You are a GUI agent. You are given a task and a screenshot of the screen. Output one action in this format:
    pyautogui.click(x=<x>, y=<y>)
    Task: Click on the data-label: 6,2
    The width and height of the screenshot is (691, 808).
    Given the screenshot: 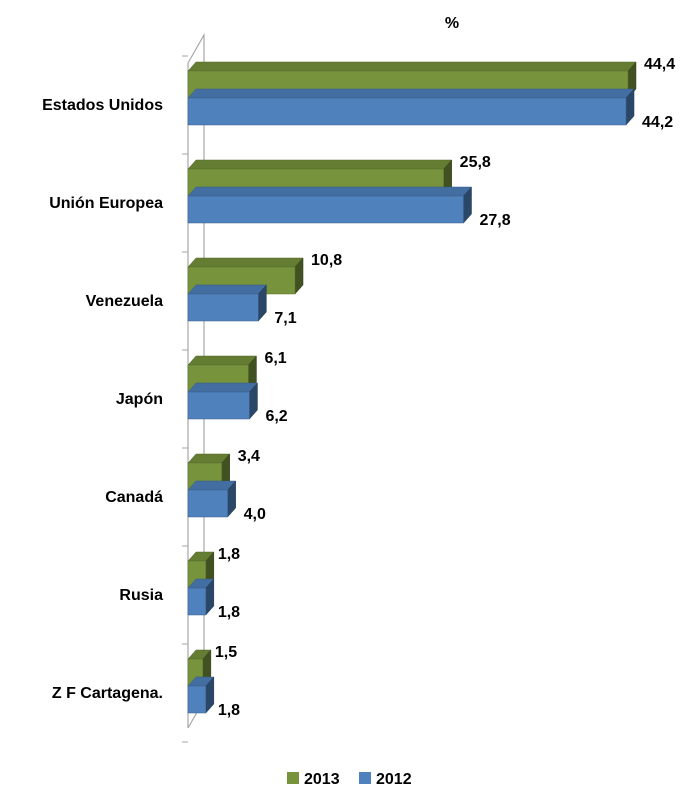 What is the action you would take?
    pyautogui.click(x=276, y=416)
    